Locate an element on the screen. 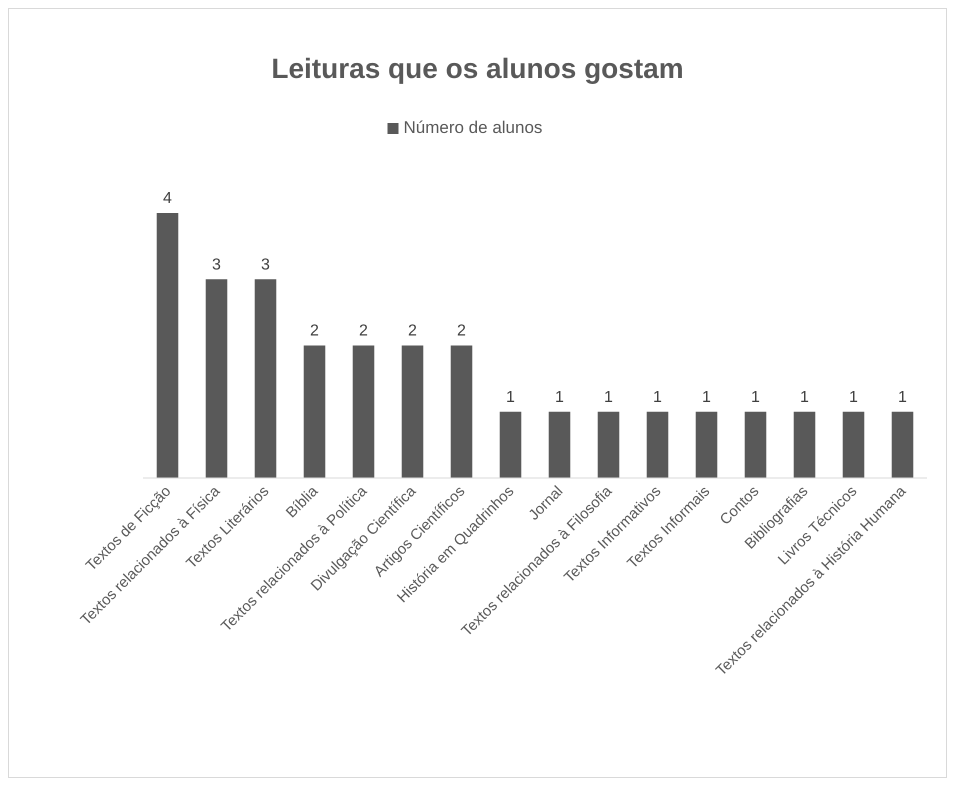 The height and width of the screenshot is (786, 955). data-label: 4 is located at coordinates (167, 198).